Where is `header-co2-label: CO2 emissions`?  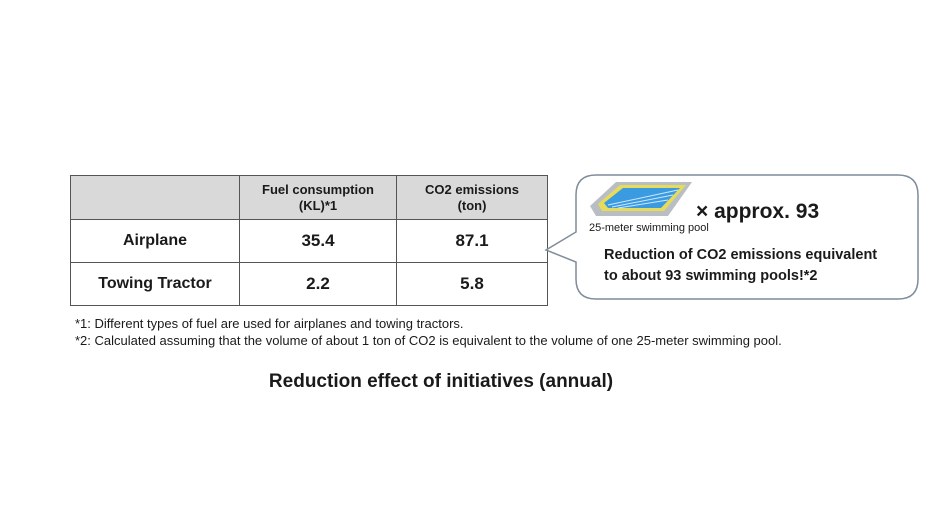
header-co2-label: CO2 emissions is located at coordinates (472, 189).